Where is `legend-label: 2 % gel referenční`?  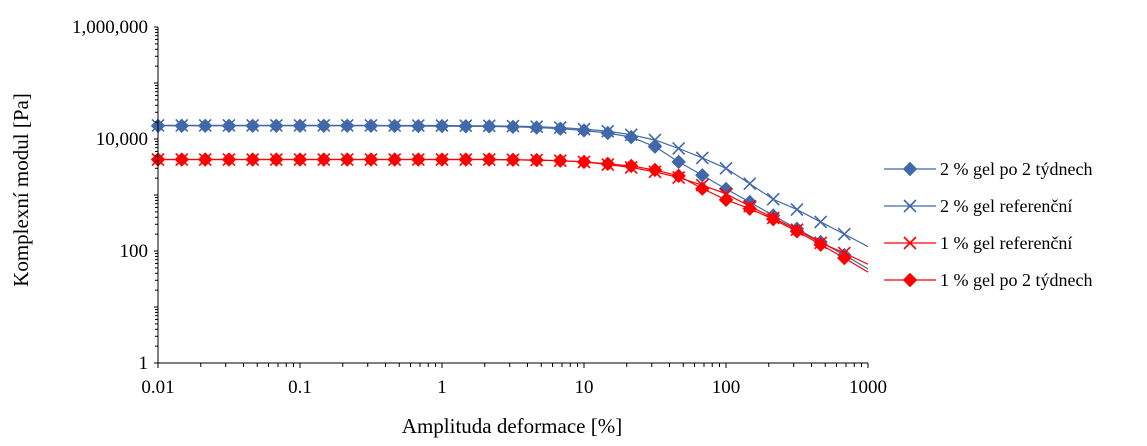
legend-label: 2 % gel referenční is located at coordinates (1006, 206).